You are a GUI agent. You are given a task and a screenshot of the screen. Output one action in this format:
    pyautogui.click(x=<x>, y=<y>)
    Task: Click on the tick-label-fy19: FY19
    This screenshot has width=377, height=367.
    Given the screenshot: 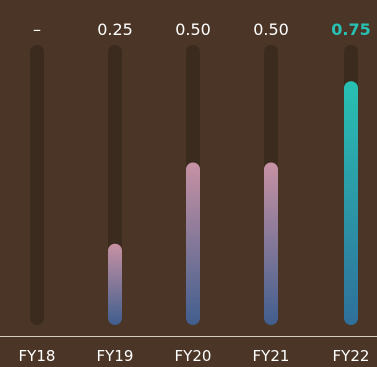 What is the action you would take?
    pyautogui.click(x=115, y=356)
    